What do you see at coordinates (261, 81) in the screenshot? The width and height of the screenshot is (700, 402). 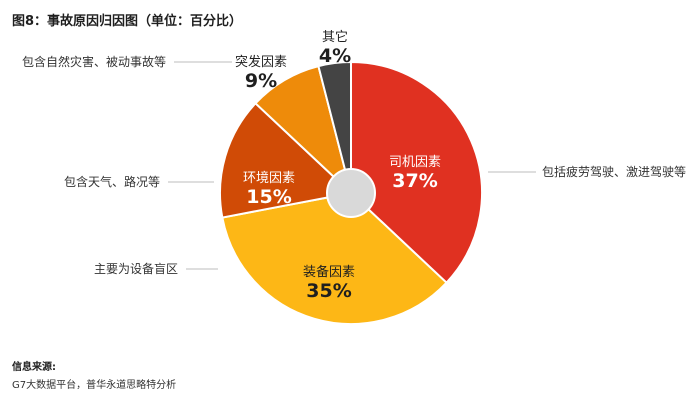 I see `slice-percent: 9%` at bounding box center [261, 81].